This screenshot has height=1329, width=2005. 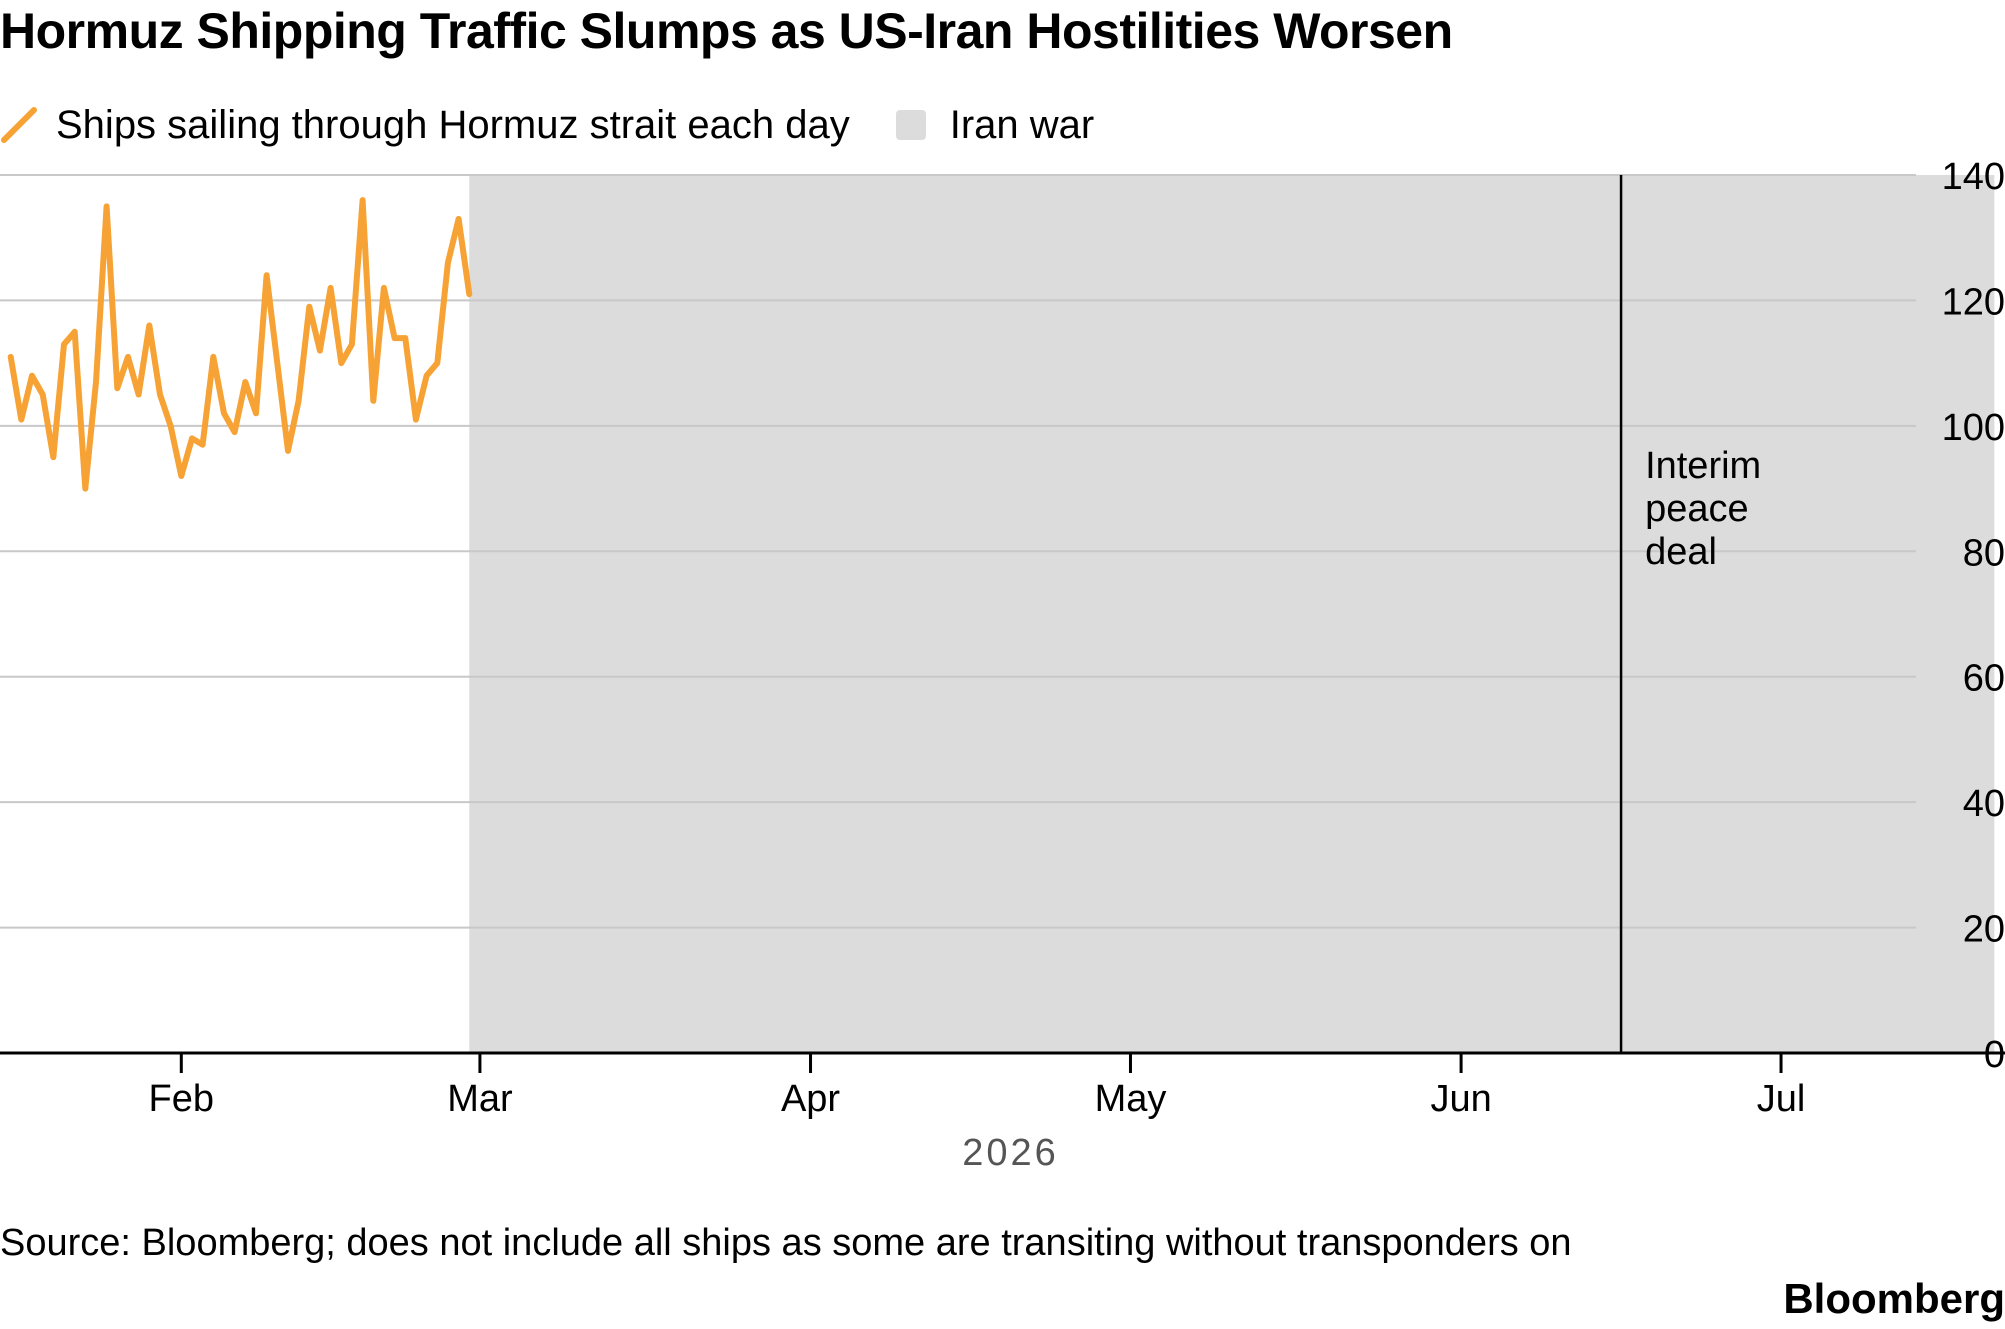 What do you see at coordinates (1703, 466) in the screenshot?
I see `annotation-label: Interim` at bounding box center [1703, 466].